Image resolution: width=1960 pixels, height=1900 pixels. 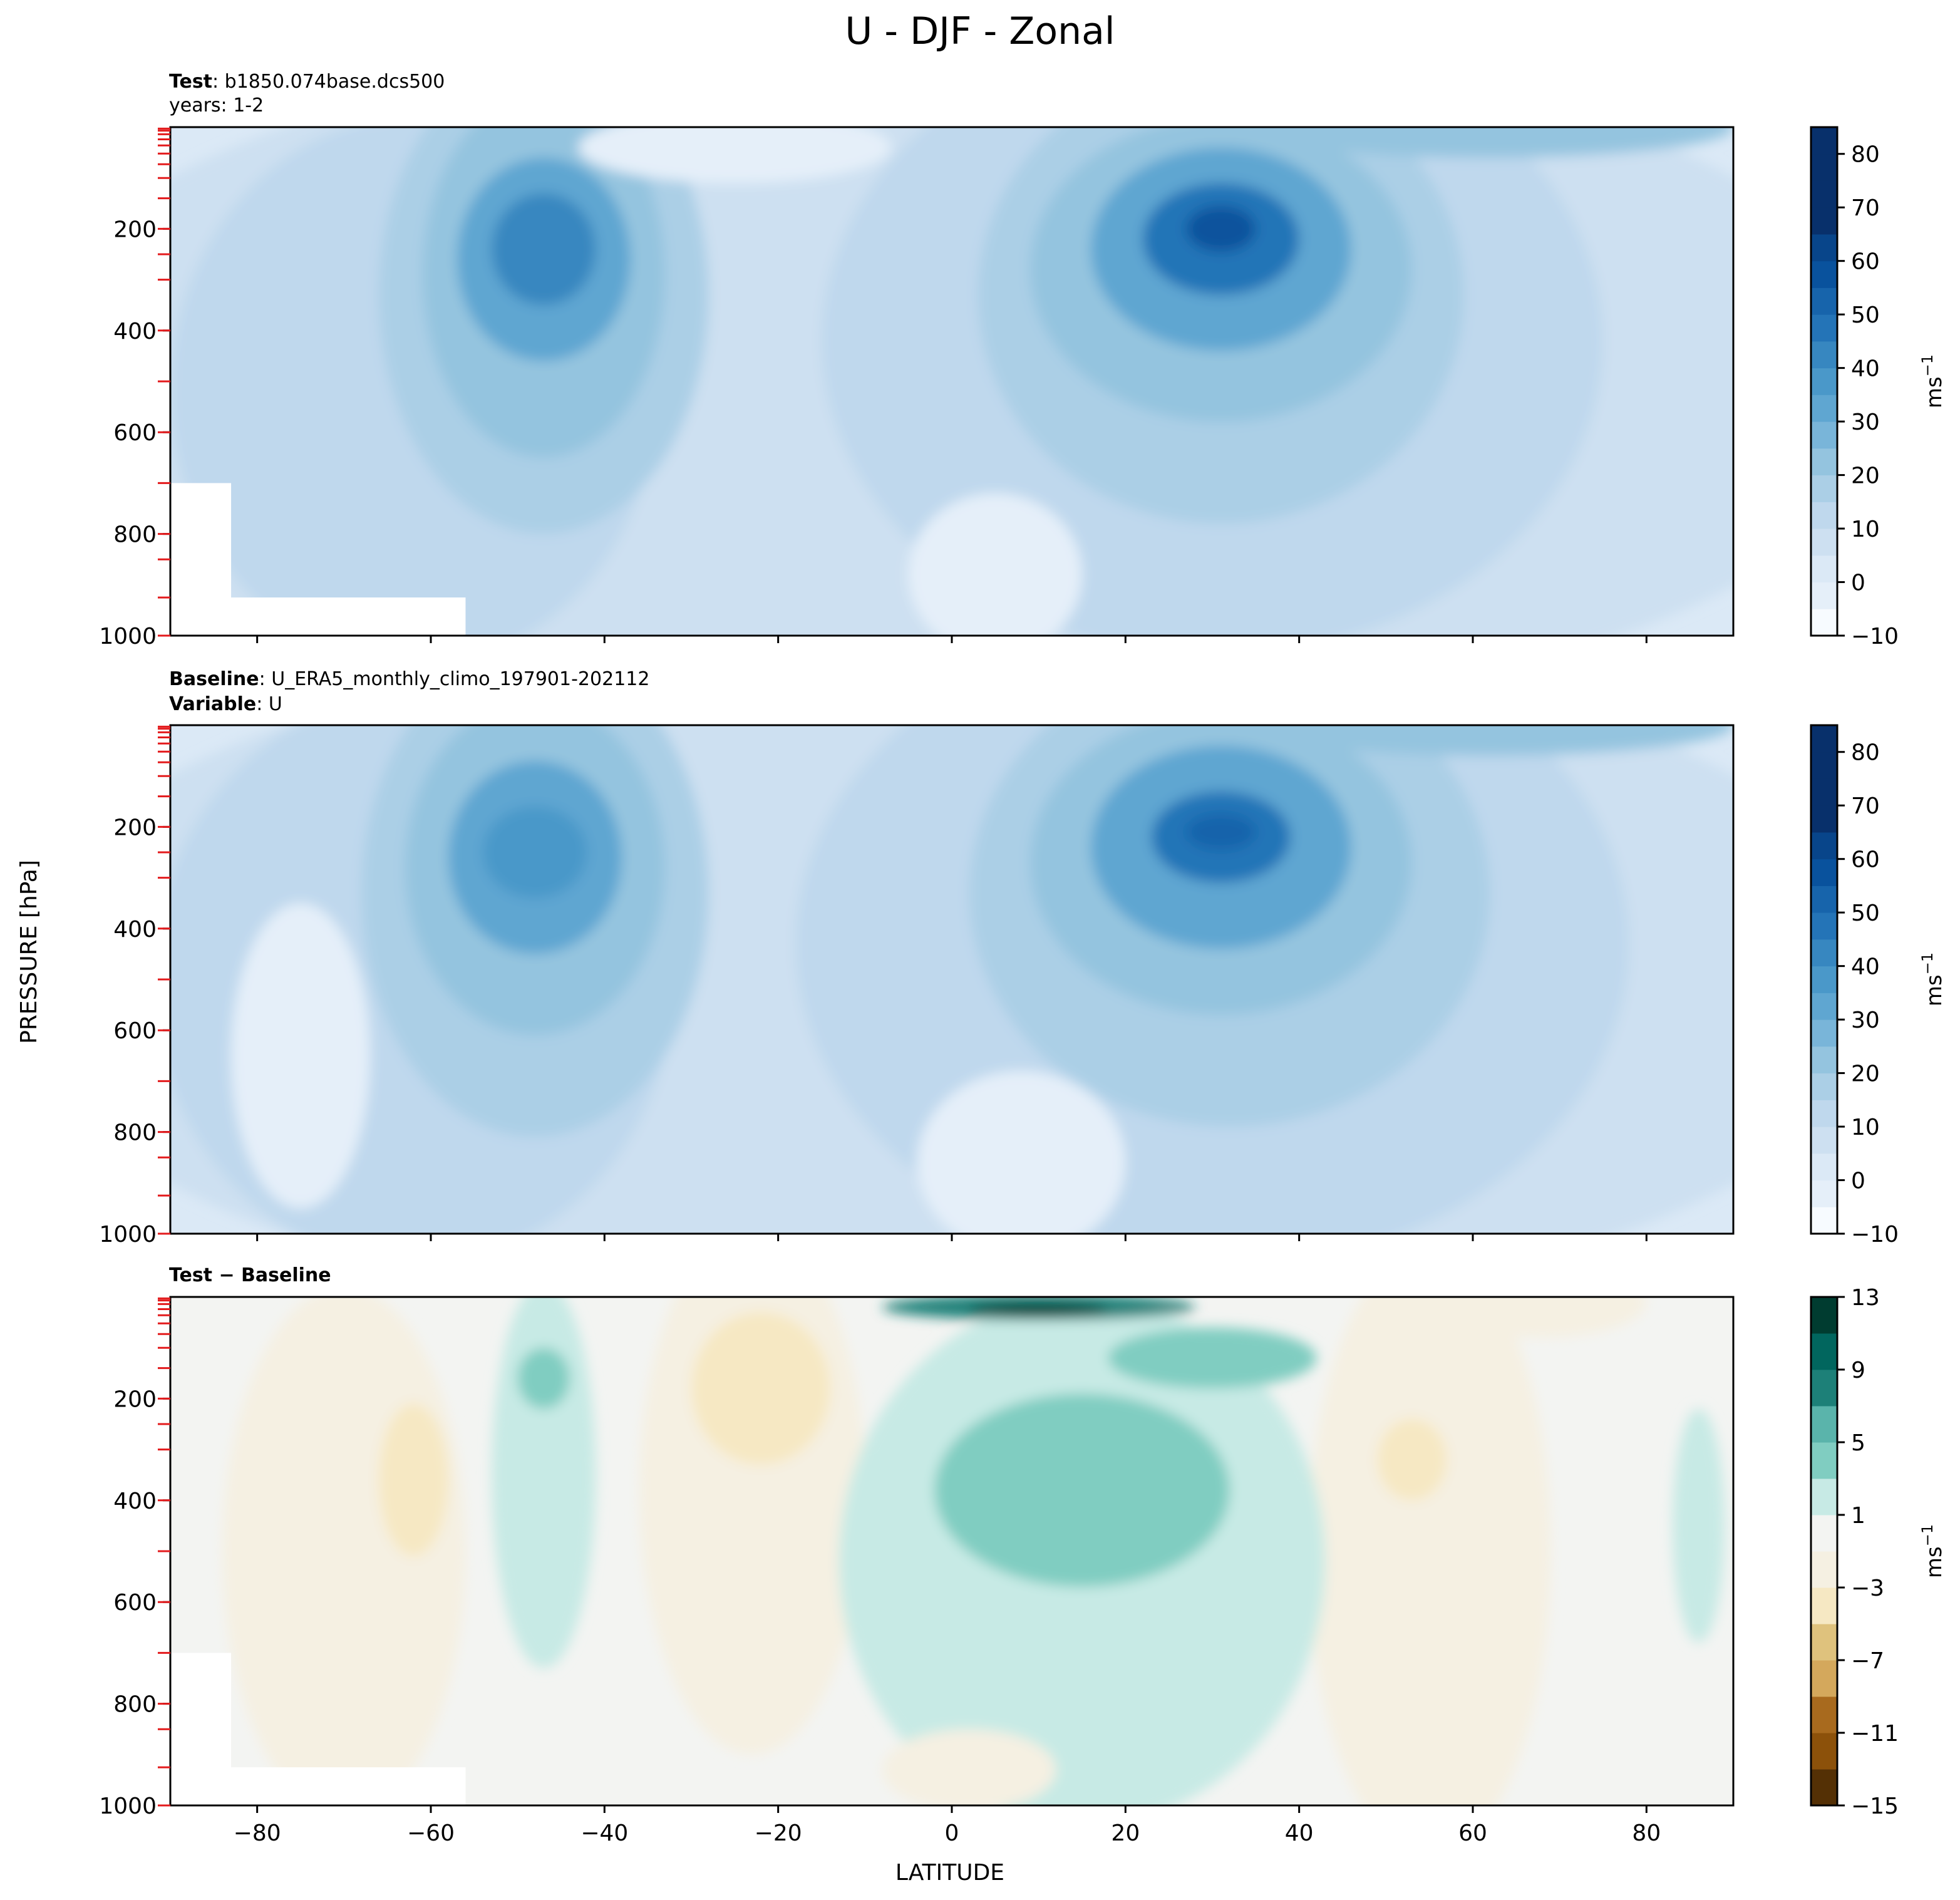 I want to click on colorbar-tick-label: 0, so click(x=1858, y=583).